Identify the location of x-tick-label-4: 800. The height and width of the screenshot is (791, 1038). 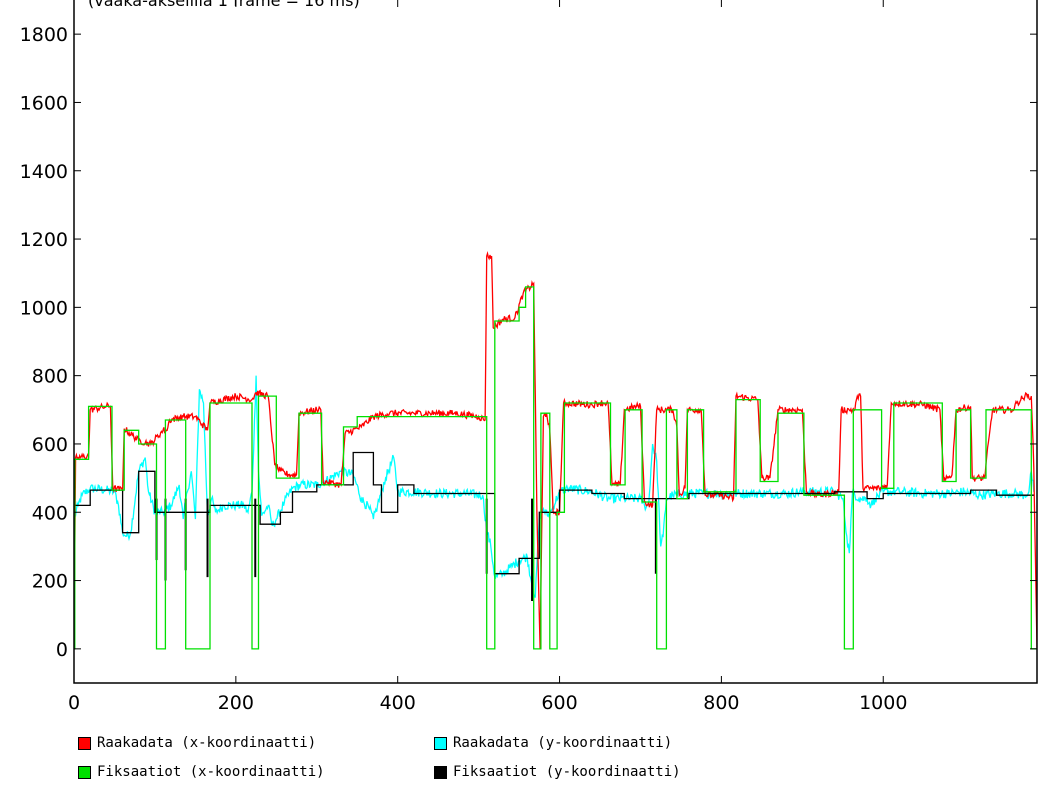
(721, 703).